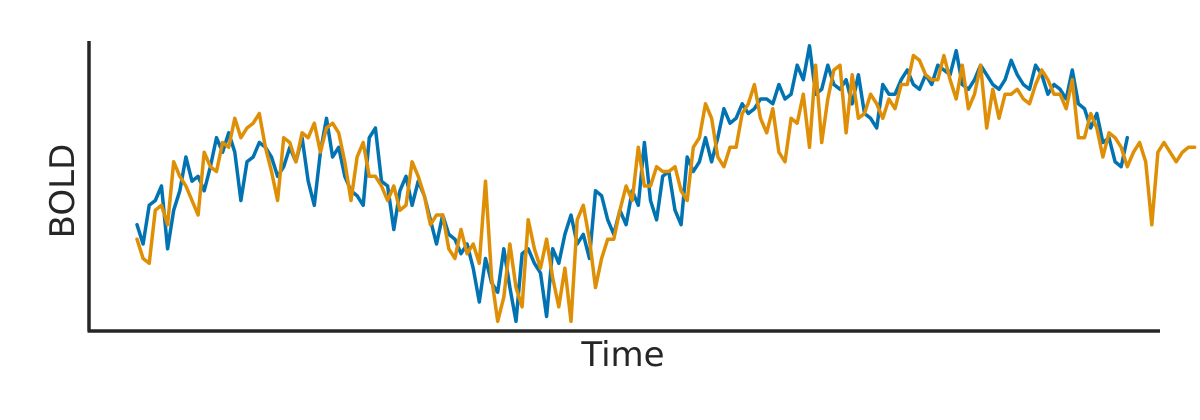 The image size is (1200, 420). Describe the element at coordinates (622, 355) in the screenshot. I see `x-axis-label: Time` at that location.